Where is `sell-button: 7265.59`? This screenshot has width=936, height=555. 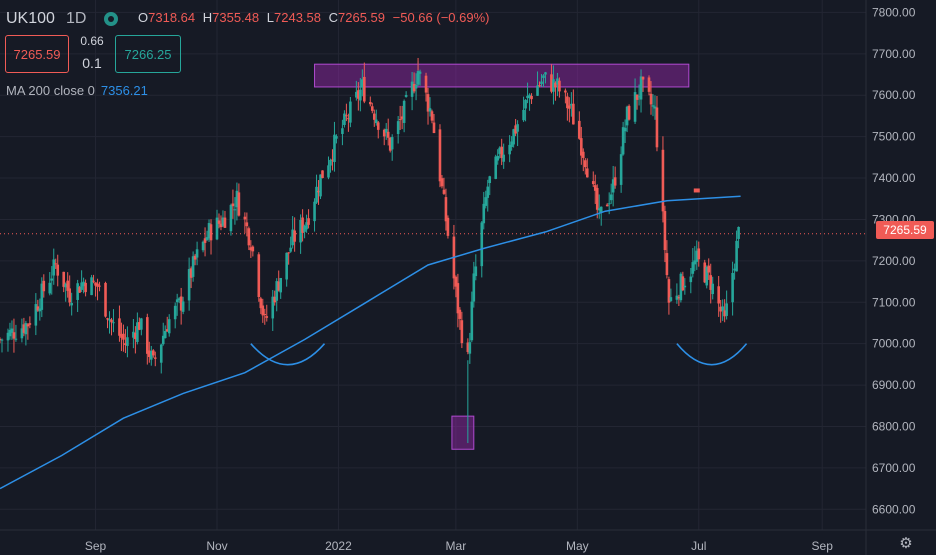
sell-button: 7265.59 is located at coordinates (37, 54).